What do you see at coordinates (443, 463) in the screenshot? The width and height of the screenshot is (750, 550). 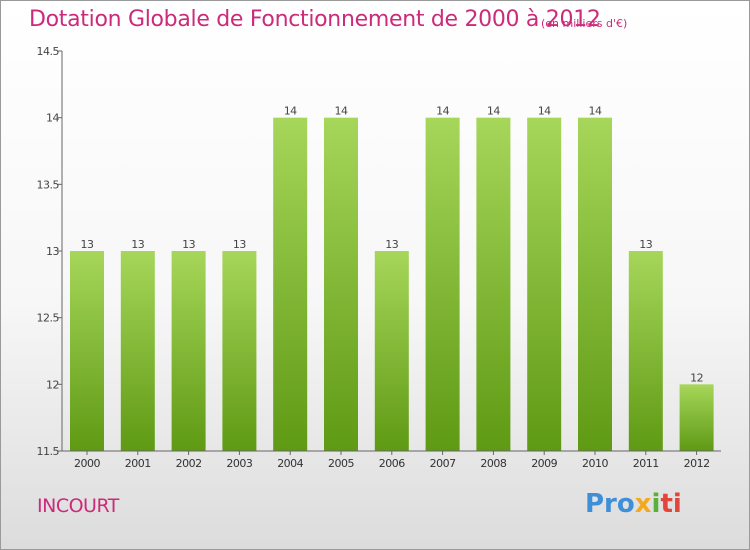 I see `x-tick-label: 2007` at bounding box center [443, 463].